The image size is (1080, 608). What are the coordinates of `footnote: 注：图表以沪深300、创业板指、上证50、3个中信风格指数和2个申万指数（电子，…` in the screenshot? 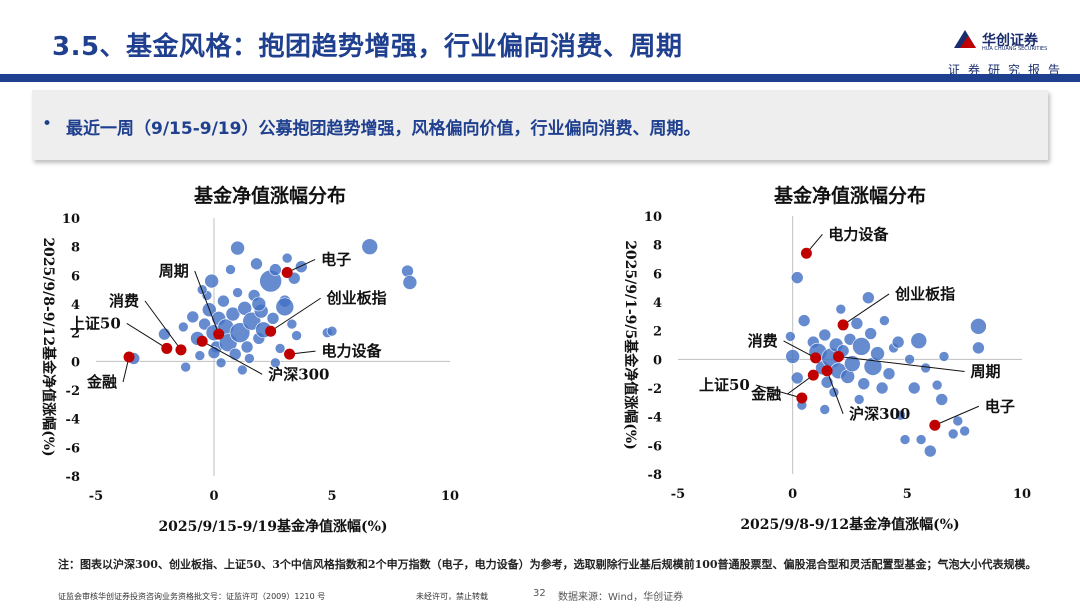 It's located at (547, 564).